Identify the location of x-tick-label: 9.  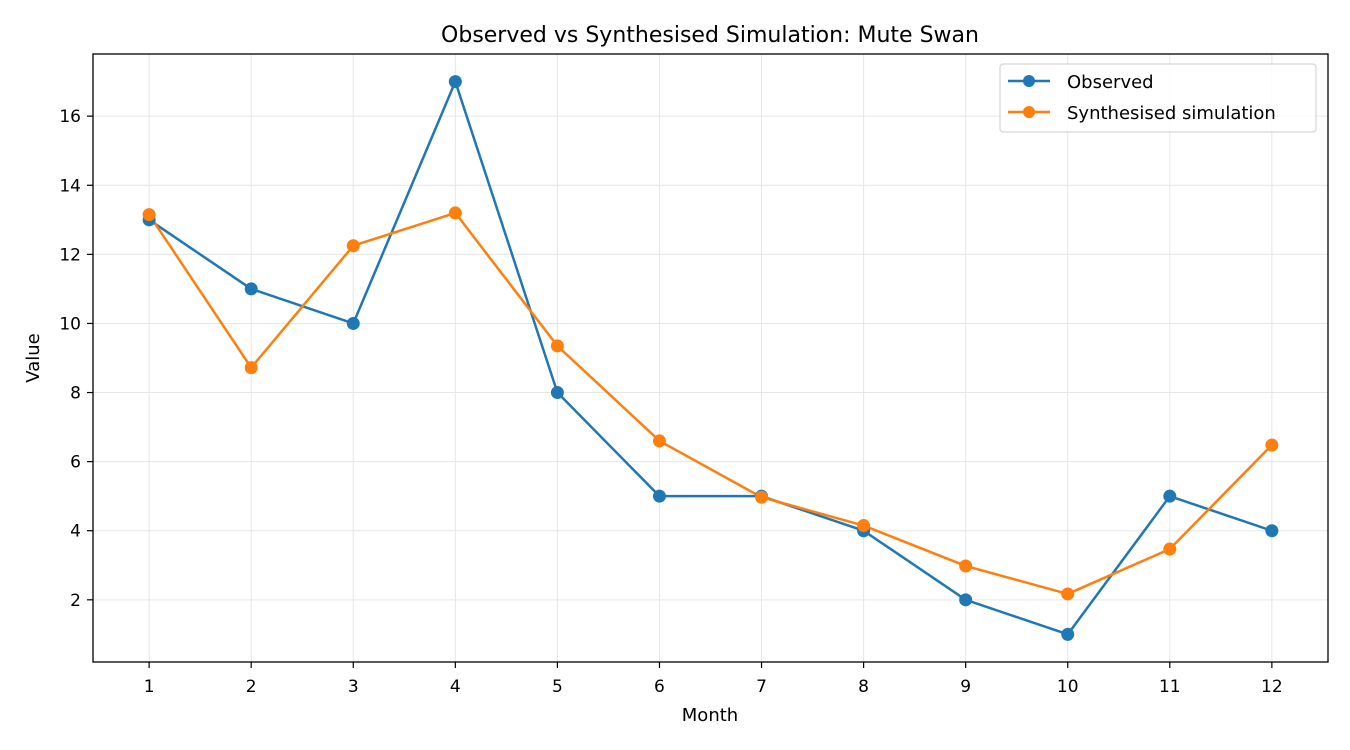
(965, 687).